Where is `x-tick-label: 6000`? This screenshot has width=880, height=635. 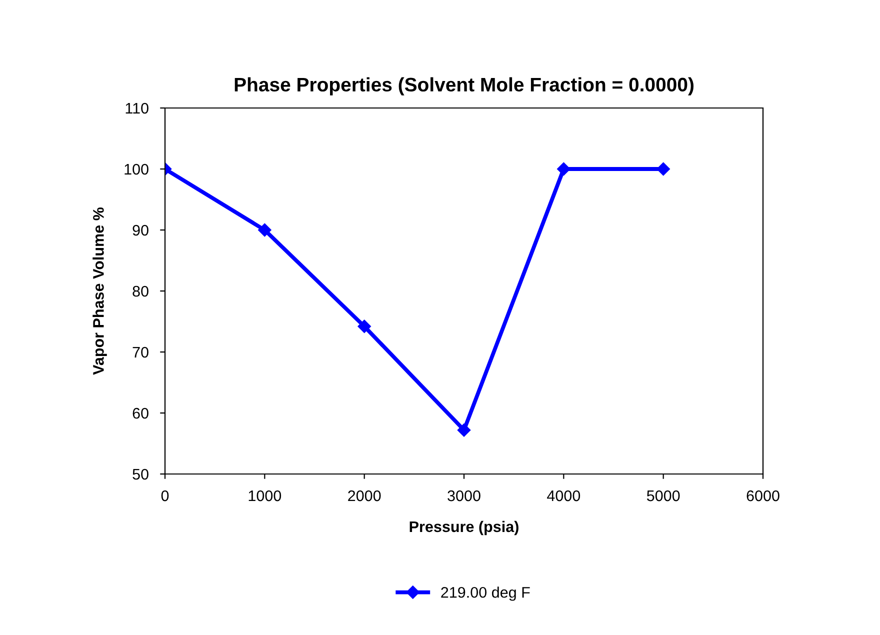
x-tick-label: 6000 is located at coordinates (763, 496).